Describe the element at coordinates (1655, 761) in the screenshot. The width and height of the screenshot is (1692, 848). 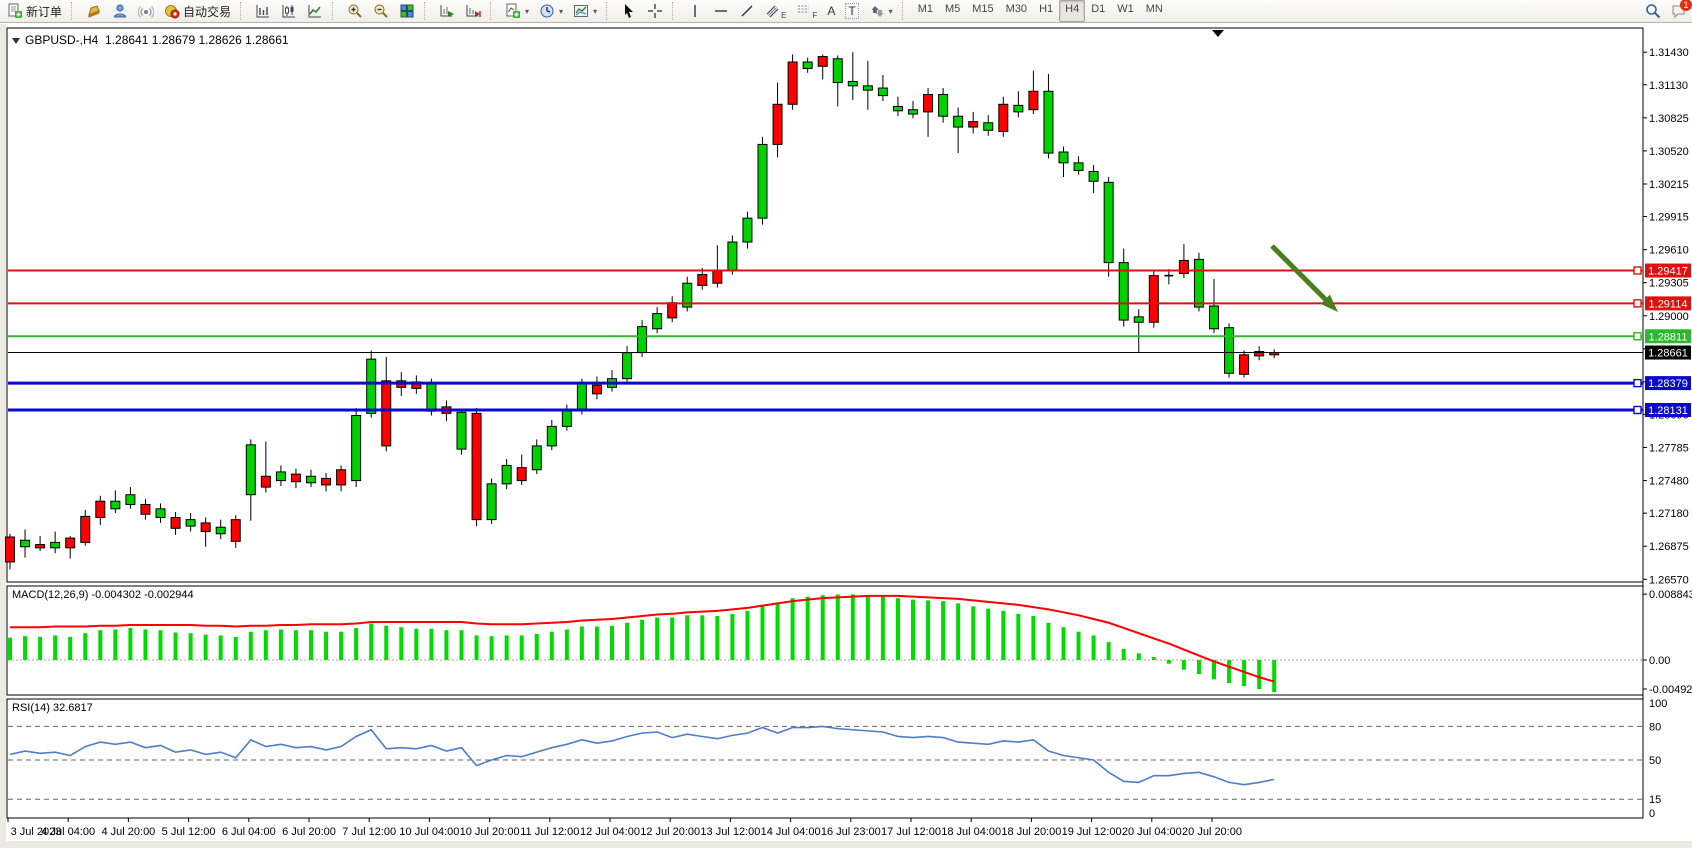
I see `svg-text: 50` at that location.